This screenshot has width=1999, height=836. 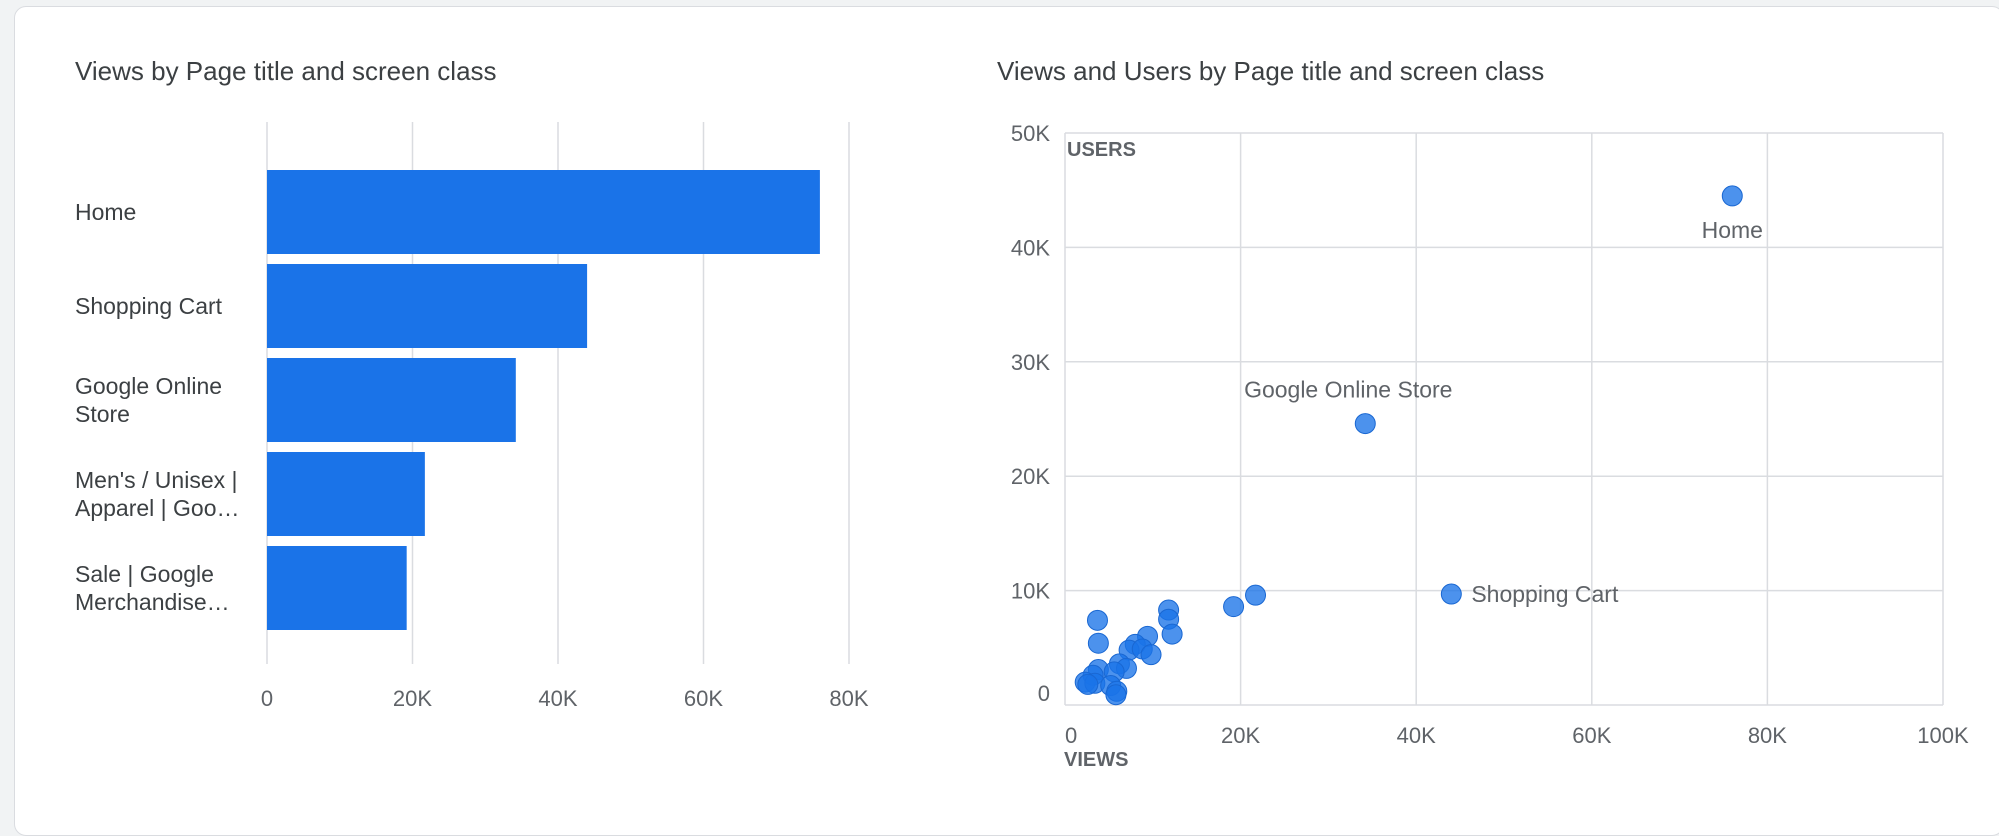 I want to click on bar-category-label: Shopping Cart, so click(x=149, y=306).